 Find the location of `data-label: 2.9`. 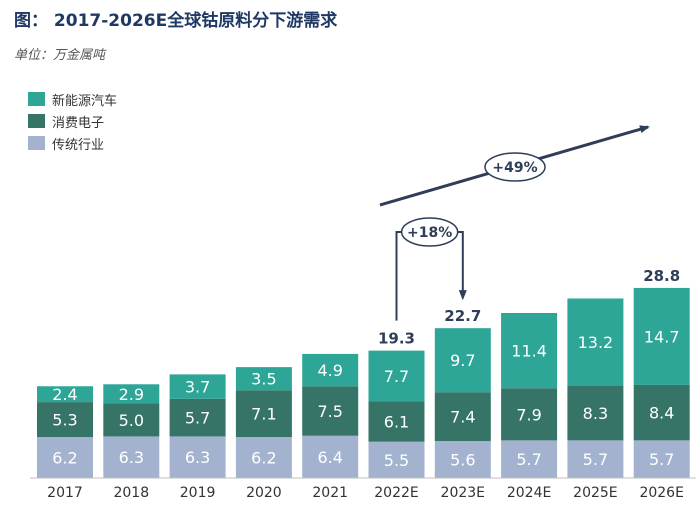

data-label: 2.9 is located at coordinates (131, 394).